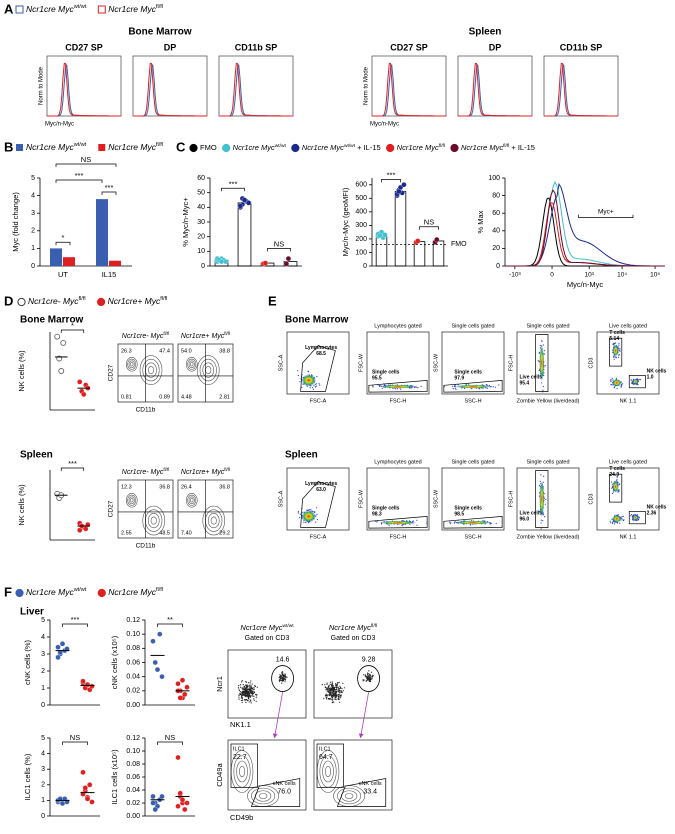 The width and height of the screenshot is (675, 834). I want to click on plot-header: Ncr1cre+ Mycfl/fl, so click(205, 335).